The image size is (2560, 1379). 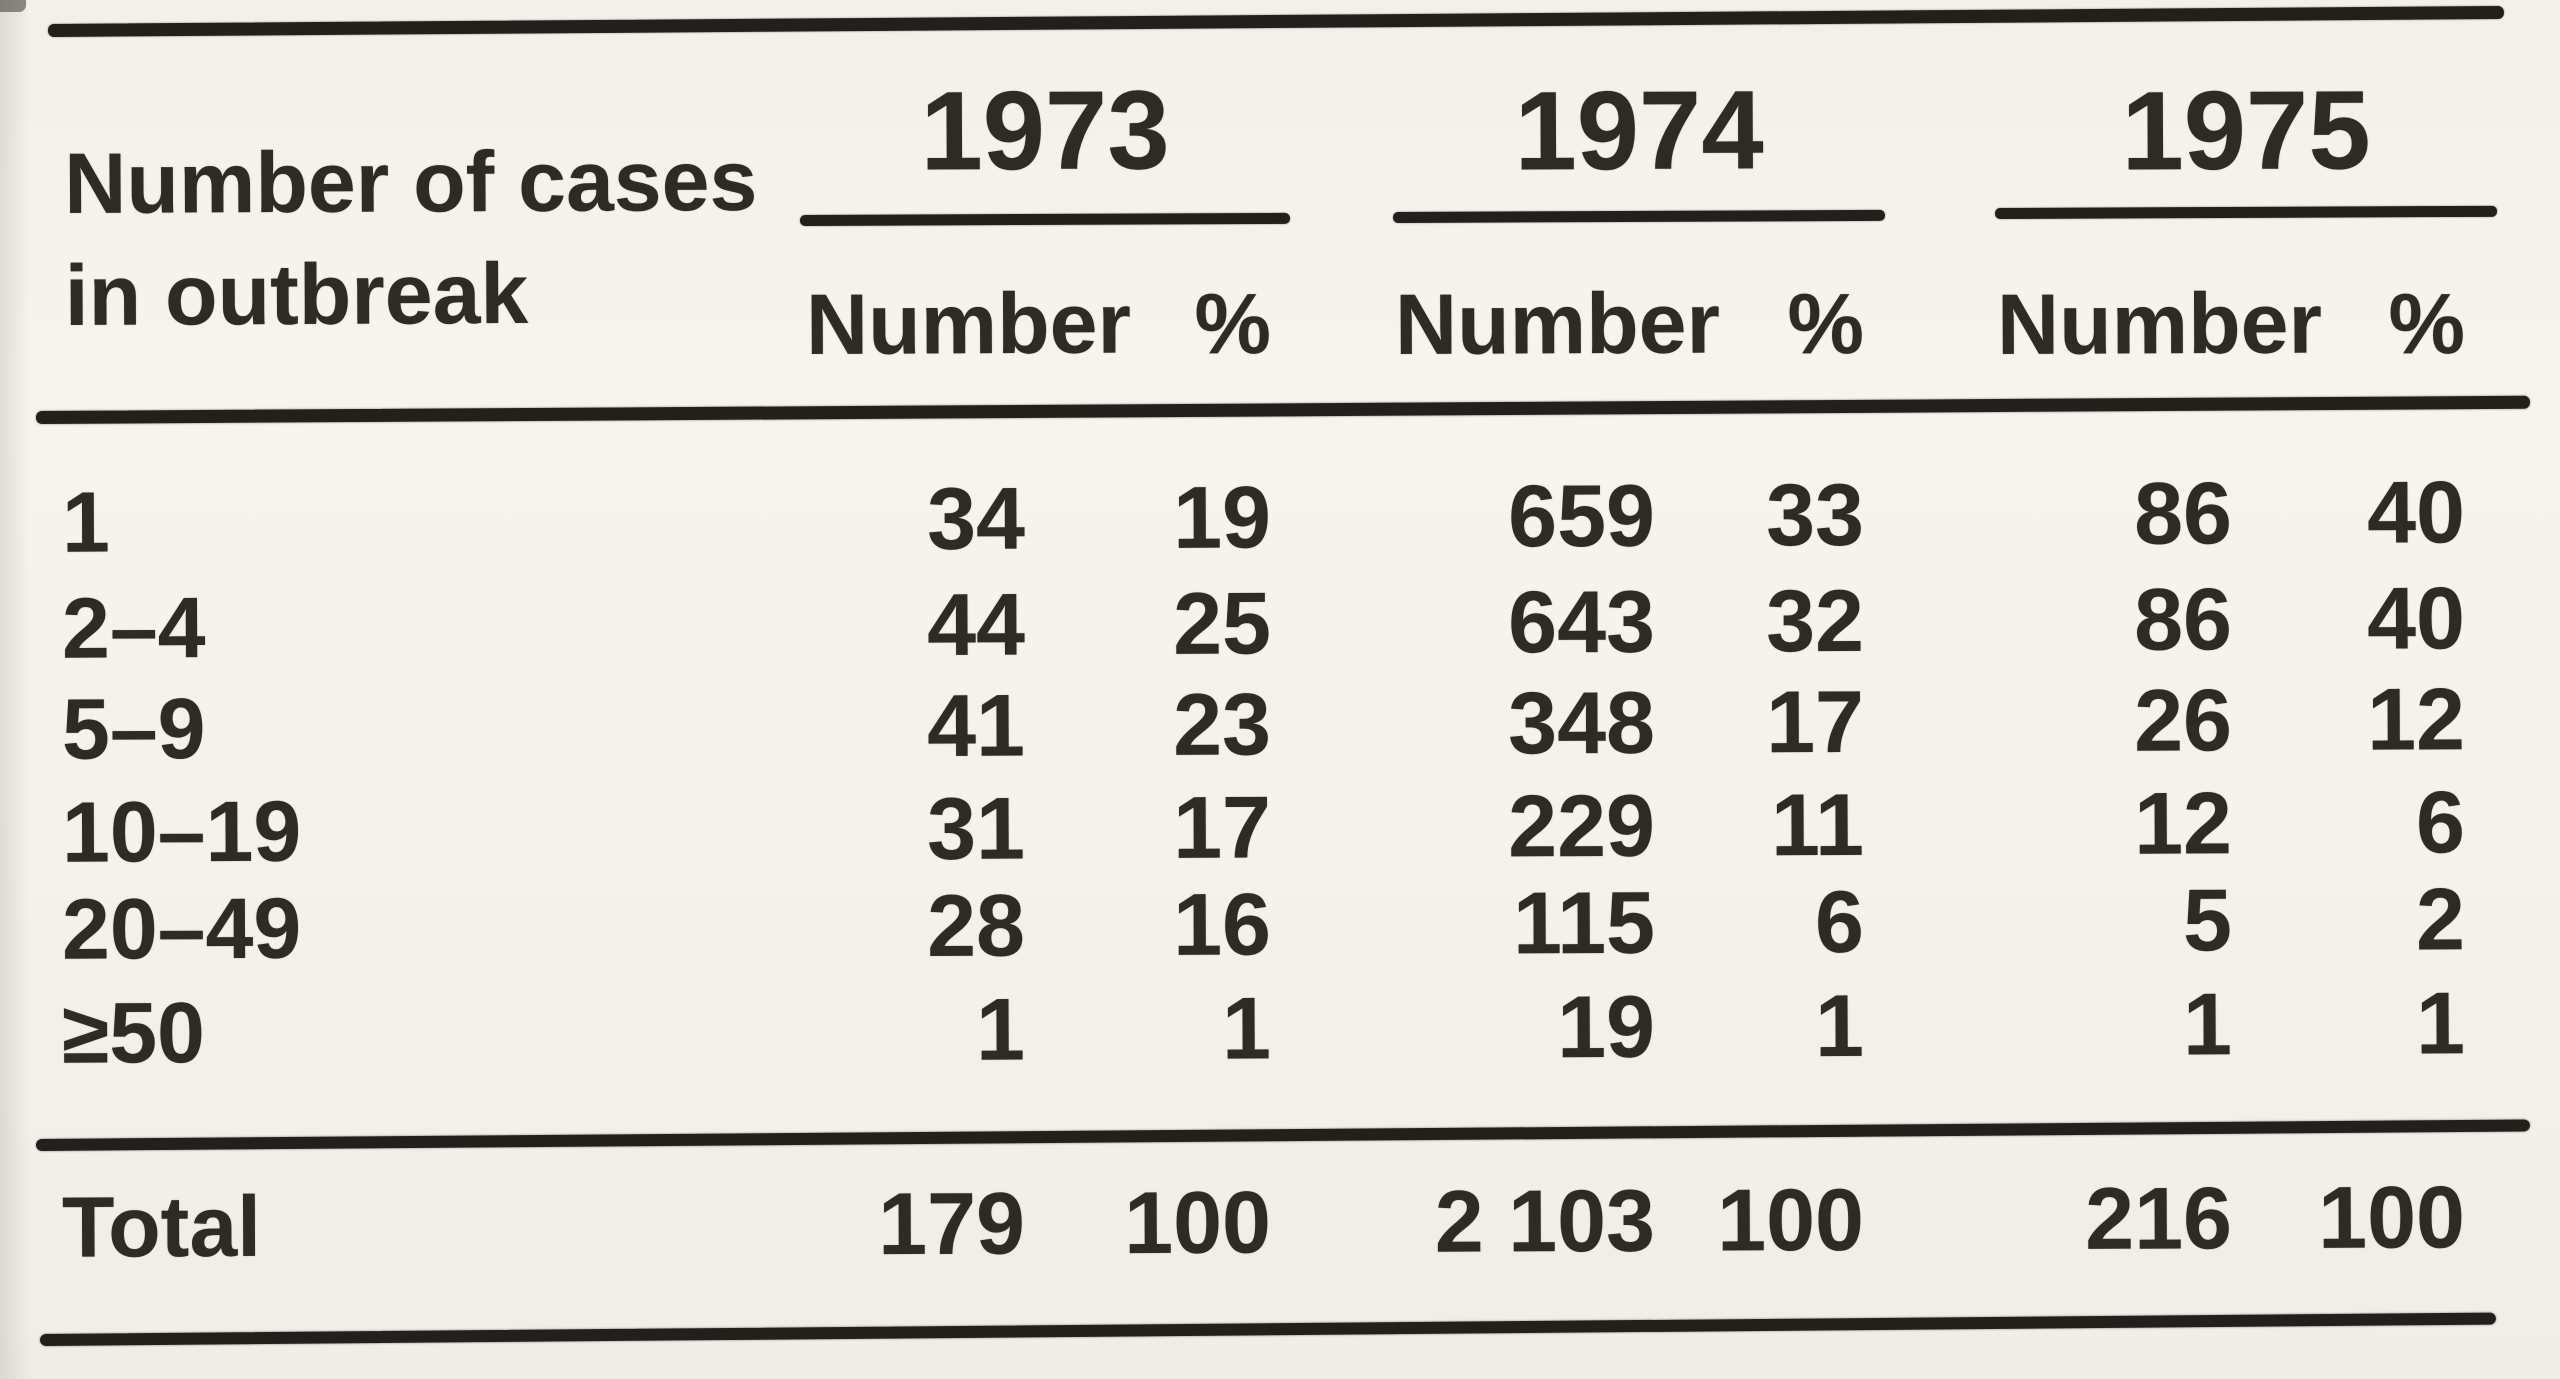 I want to click on year-header-1975: 1975, so click(x=2246, y=130).